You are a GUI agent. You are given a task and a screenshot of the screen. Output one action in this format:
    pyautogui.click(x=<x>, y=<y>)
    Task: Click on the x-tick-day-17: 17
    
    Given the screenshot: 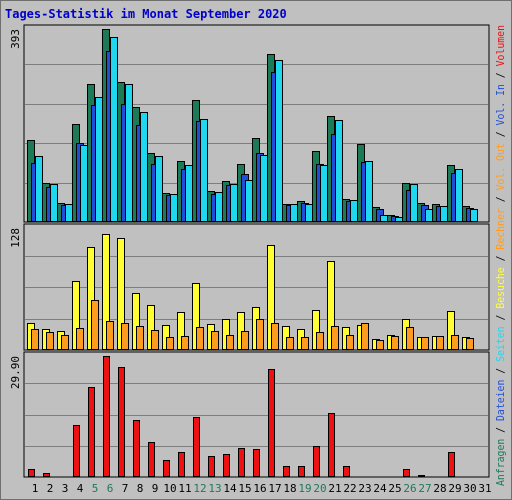 What is the action you would take?
    pyautogui.click(x=274, y=488)
    